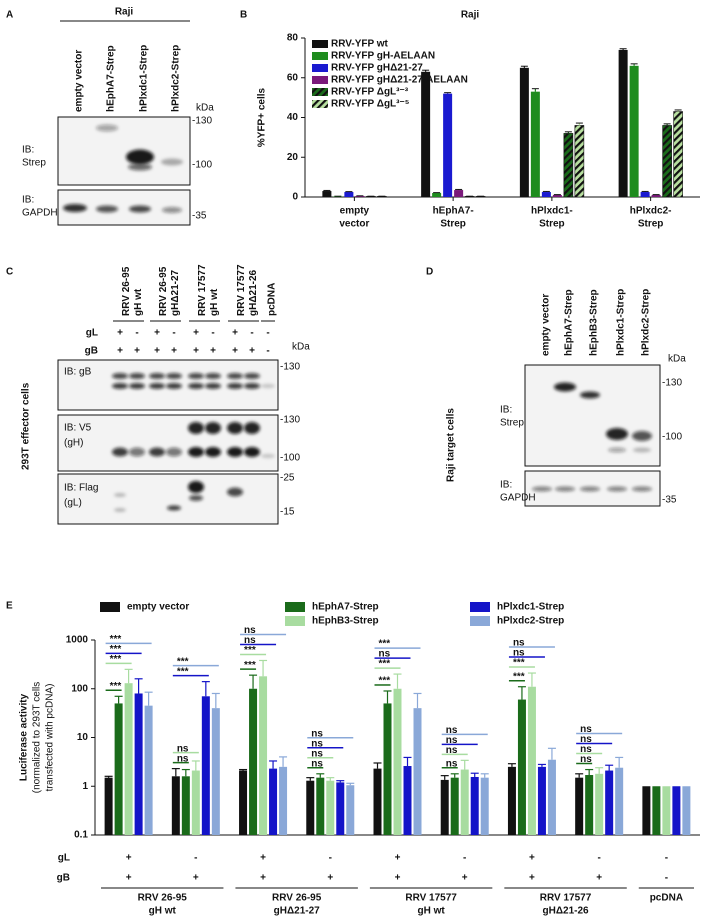 This screenshot has height=920, width=709. What do you see at coordinates (24, 737) in the screenshot?
I see `y-axis-label: Luciferase activity` at bounding box center [24, 737].